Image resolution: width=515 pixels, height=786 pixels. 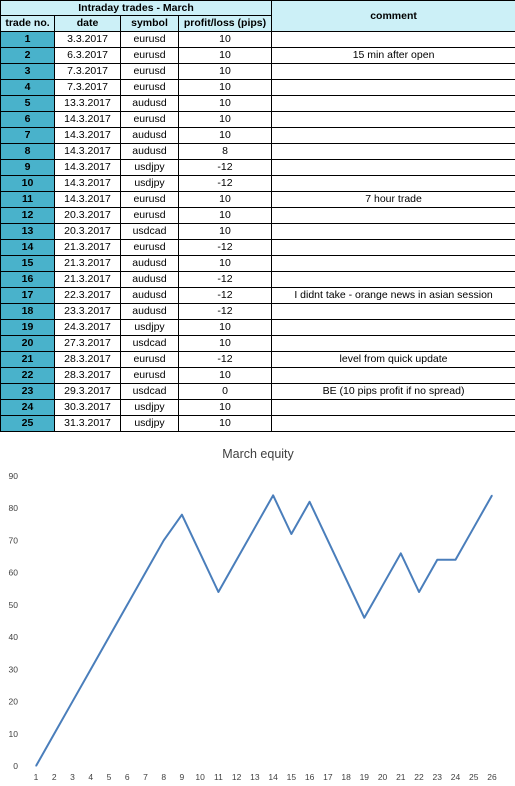 I want to click on y-tick-label: 60, so click(x=14, y=573).